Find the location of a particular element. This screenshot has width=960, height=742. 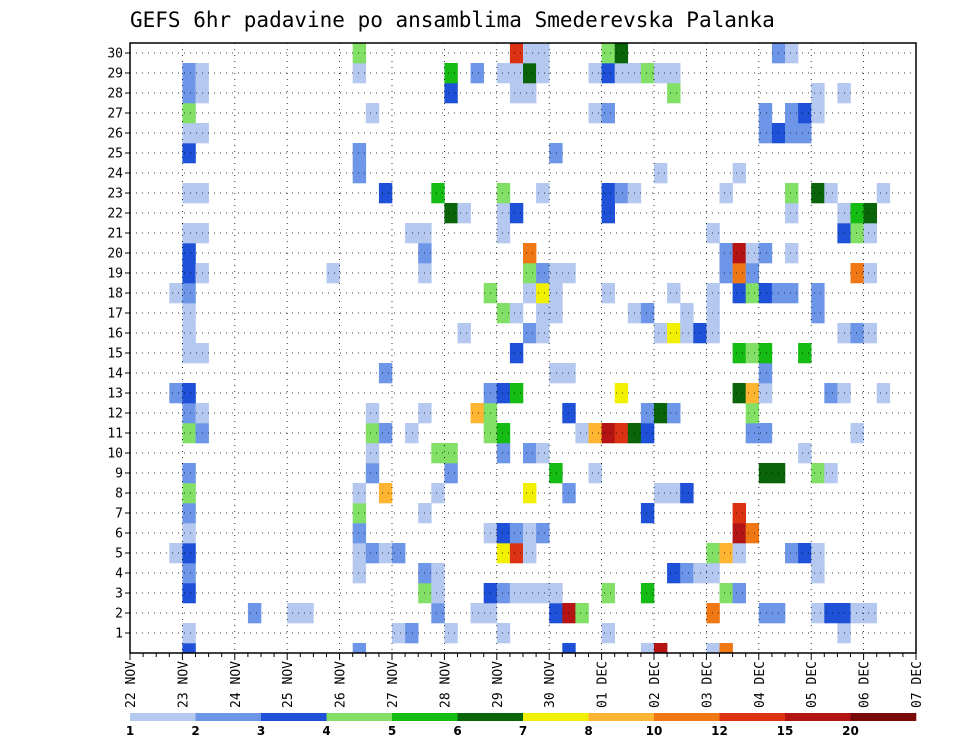

y-tick-label: 5 is located at coordinates (119, 554).